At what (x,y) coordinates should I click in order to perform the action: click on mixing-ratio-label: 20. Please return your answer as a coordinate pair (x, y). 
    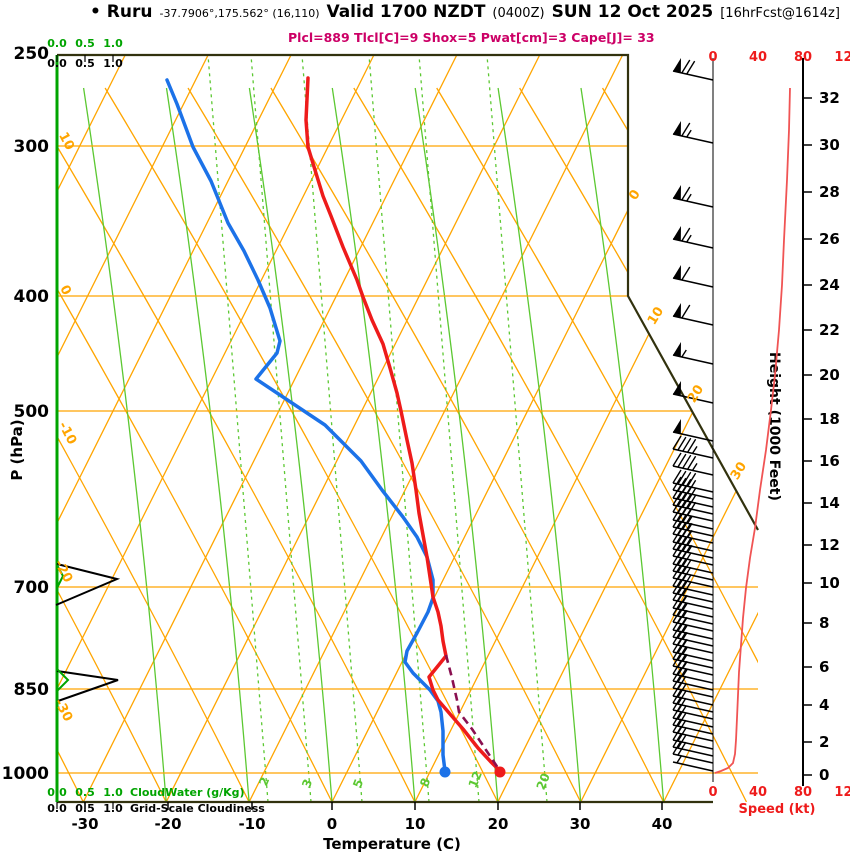
    Looking at the image, I should click on (543, 781).